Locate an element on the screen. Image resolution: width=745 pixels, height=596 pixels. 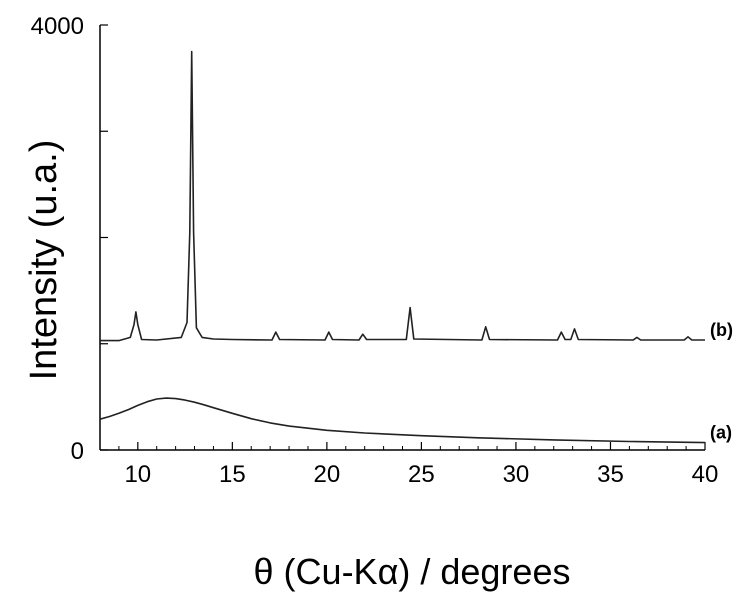
x-tick-label: 30 is located at coordinates (516, 474).